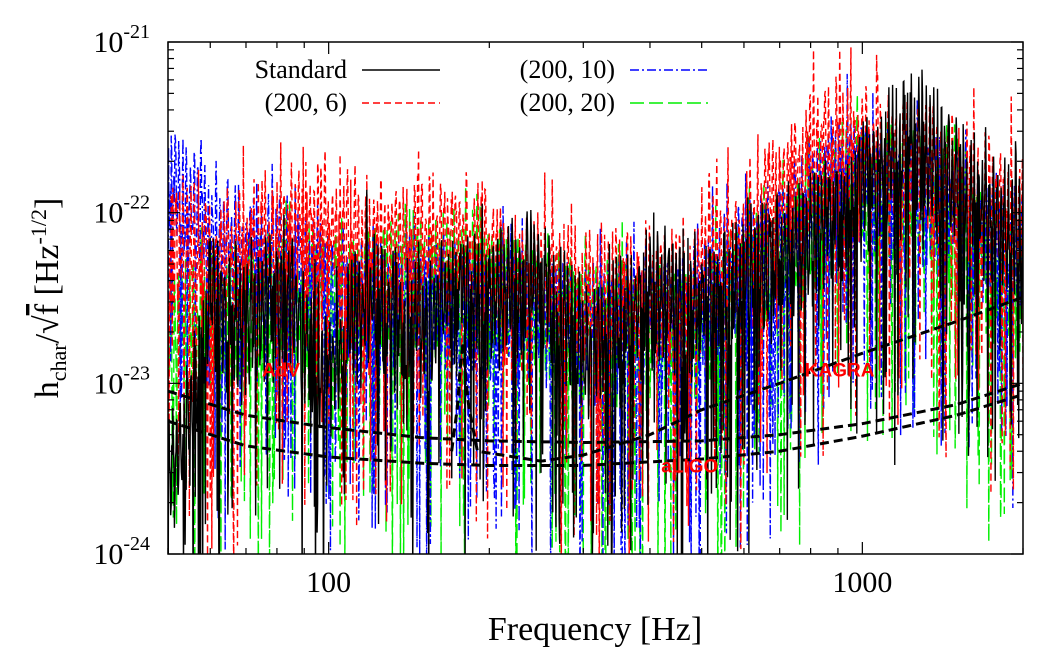 This screenshot has height=667, width=1039. Describe the element at coordinates (689, 467) in the screenshot. I see `annotation-aligo: aLIGO` at that location.